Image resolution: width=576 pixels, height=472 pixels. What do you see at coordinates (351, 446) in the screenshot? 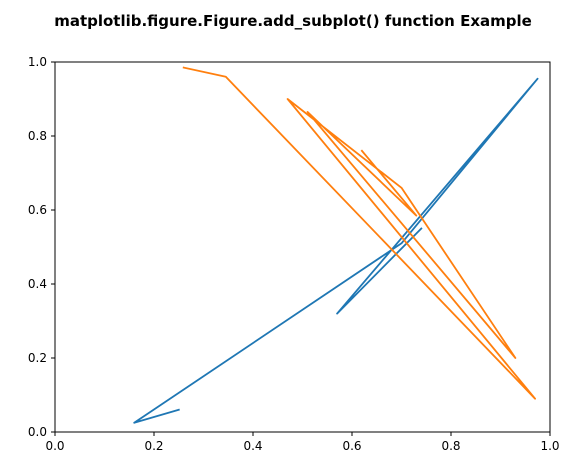
I see `x-tick-label: 0.6` at bounding box center [351, 446].